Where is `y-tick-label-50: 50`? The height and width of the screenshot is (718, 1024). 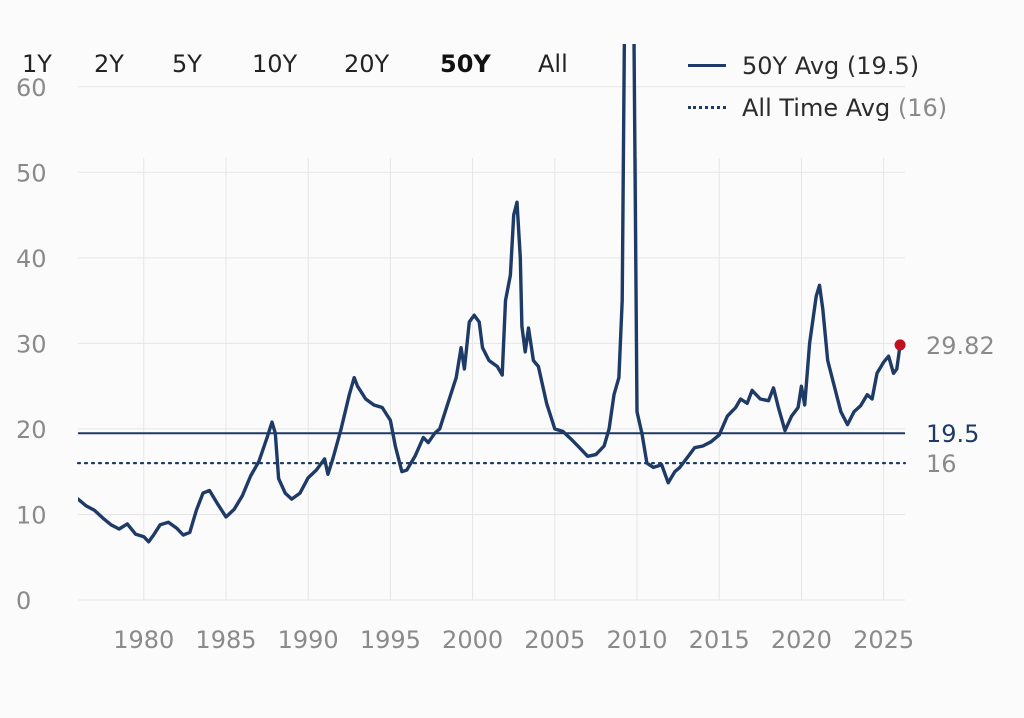 y-tick-label-50: 50 is located at coordinates (31, 173).